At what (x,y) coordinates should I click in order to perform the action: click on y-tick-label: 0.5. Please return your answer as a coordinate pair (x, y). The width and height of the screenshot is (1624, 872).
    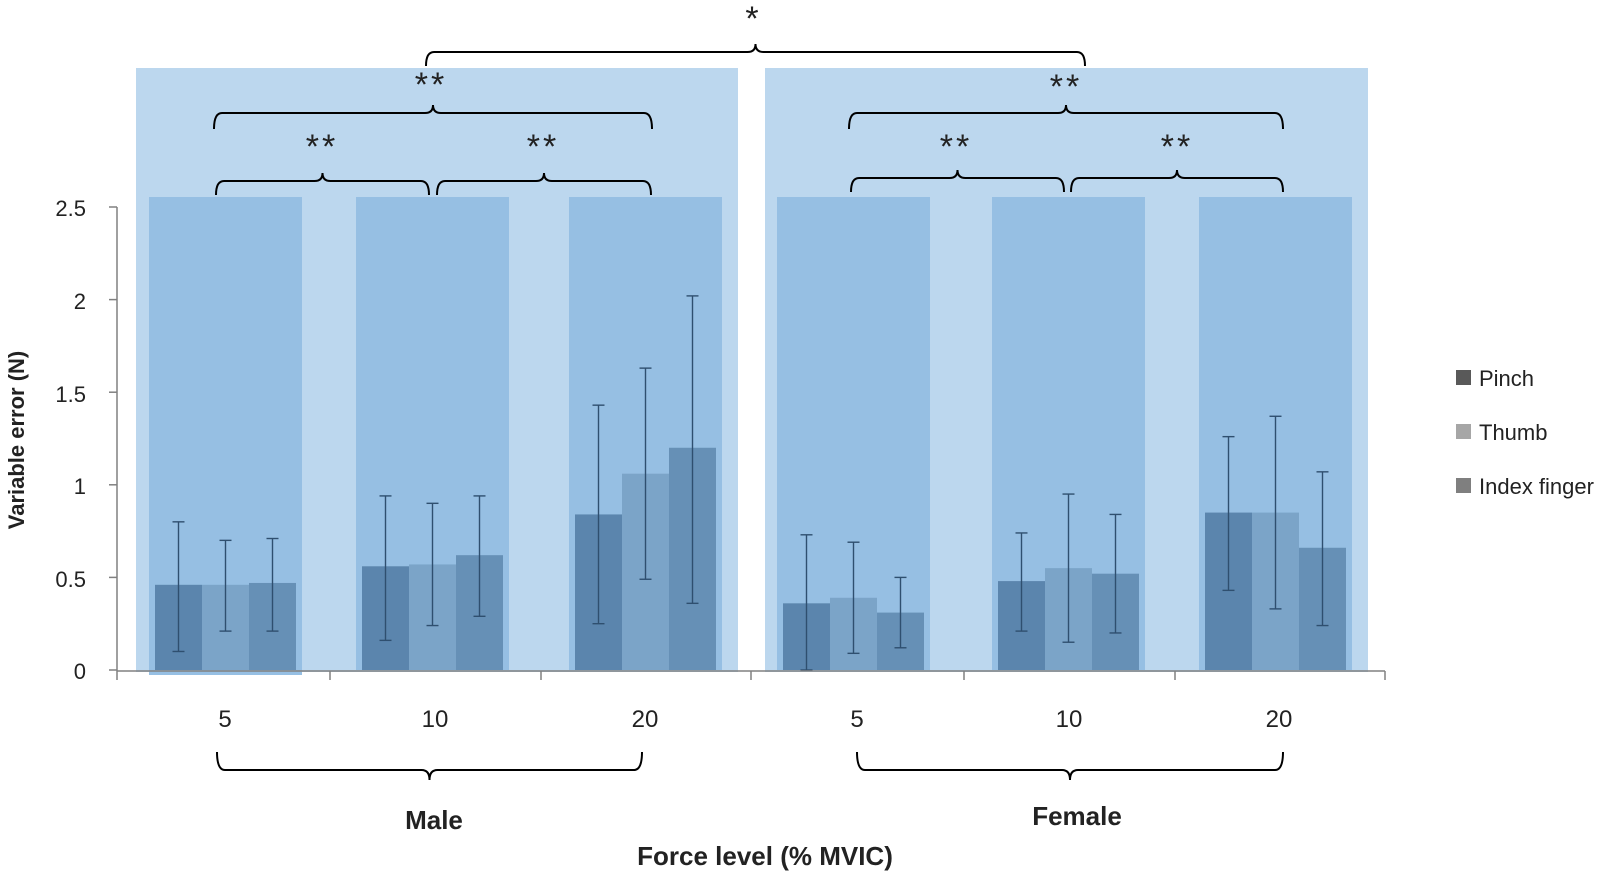
    Looking at the image, I should click on (70, 579).